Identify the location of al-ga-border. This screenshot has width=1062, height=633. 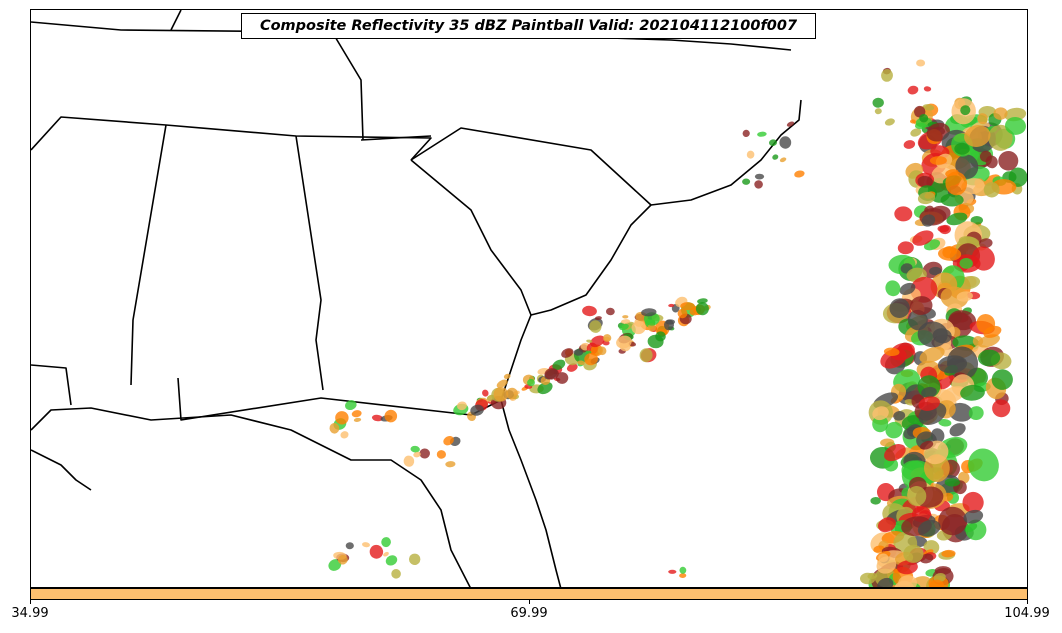
(309, 263).